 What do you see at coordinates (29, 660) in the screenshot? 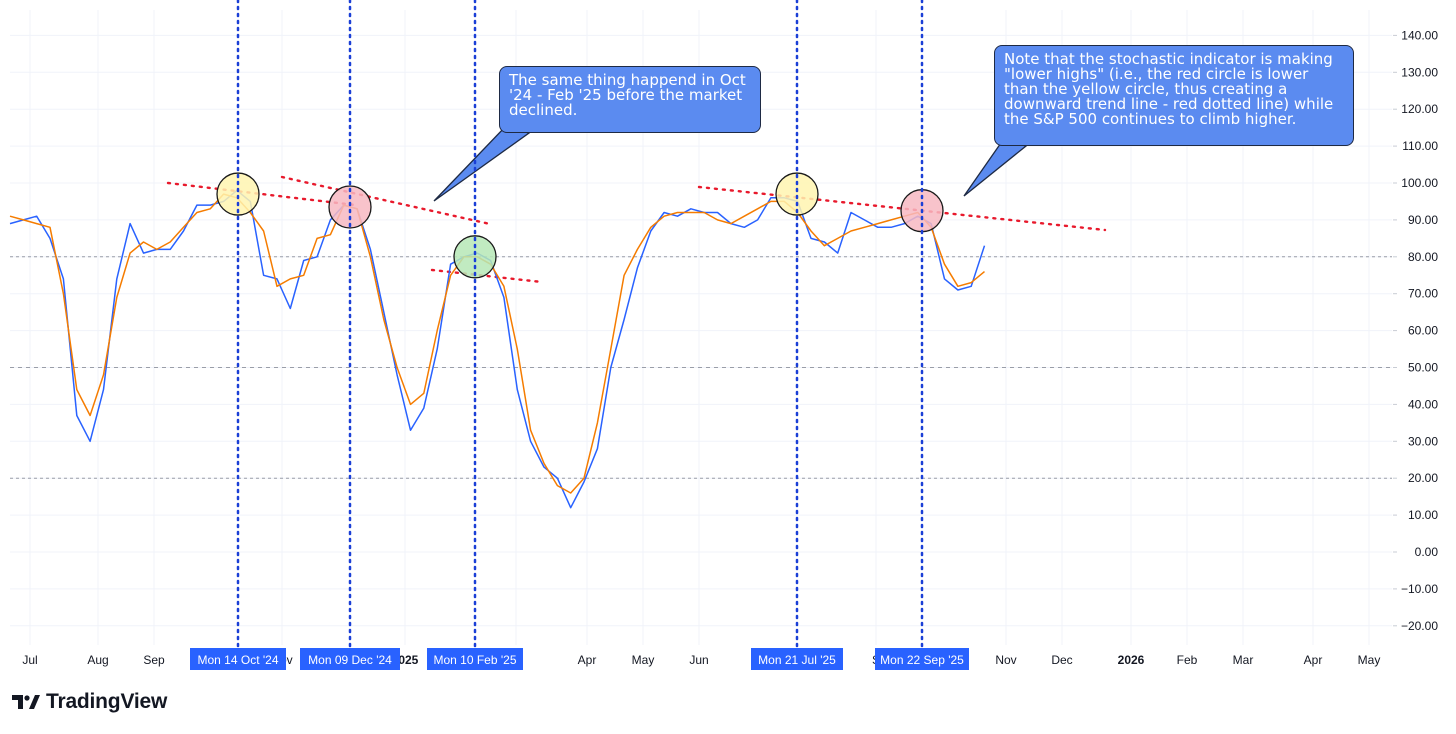
I see `x-tick-label: Jul` at bounding box center [29, 660].